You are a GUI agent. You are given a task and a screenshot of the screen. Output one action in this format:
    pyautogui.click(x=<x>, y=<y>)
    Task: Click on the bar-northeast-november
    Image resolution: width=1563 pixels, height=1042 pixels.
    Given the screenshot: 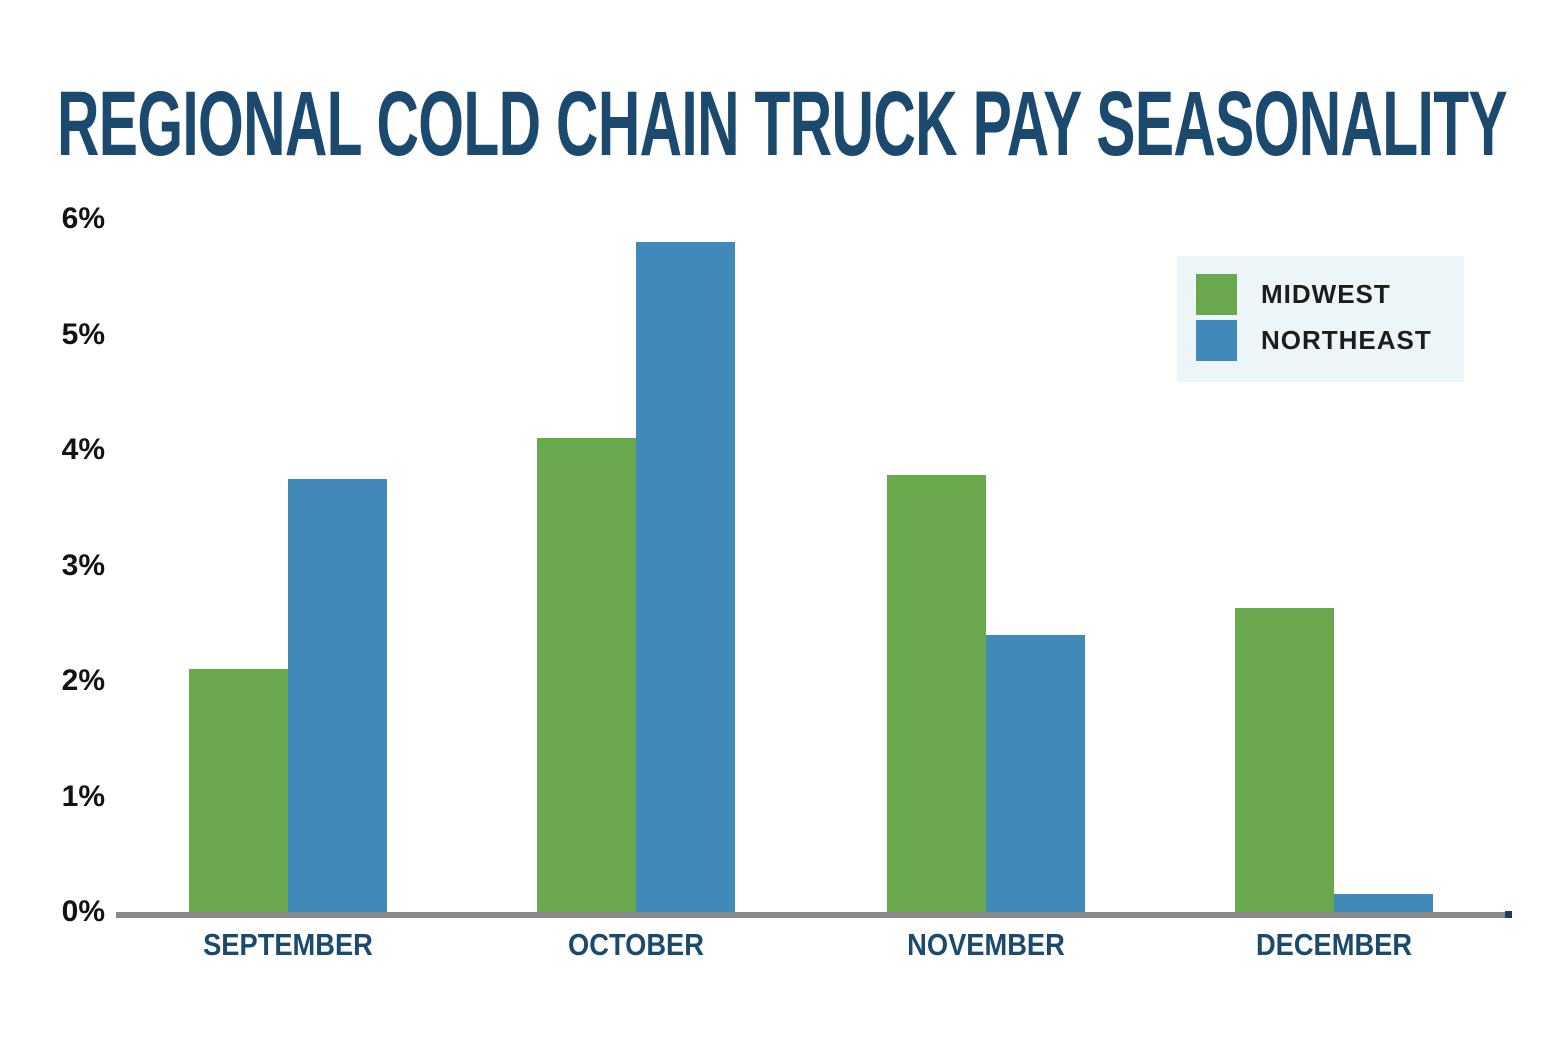 What is the action you would take?
    pyautogui.click(x=1035, y=773)
    